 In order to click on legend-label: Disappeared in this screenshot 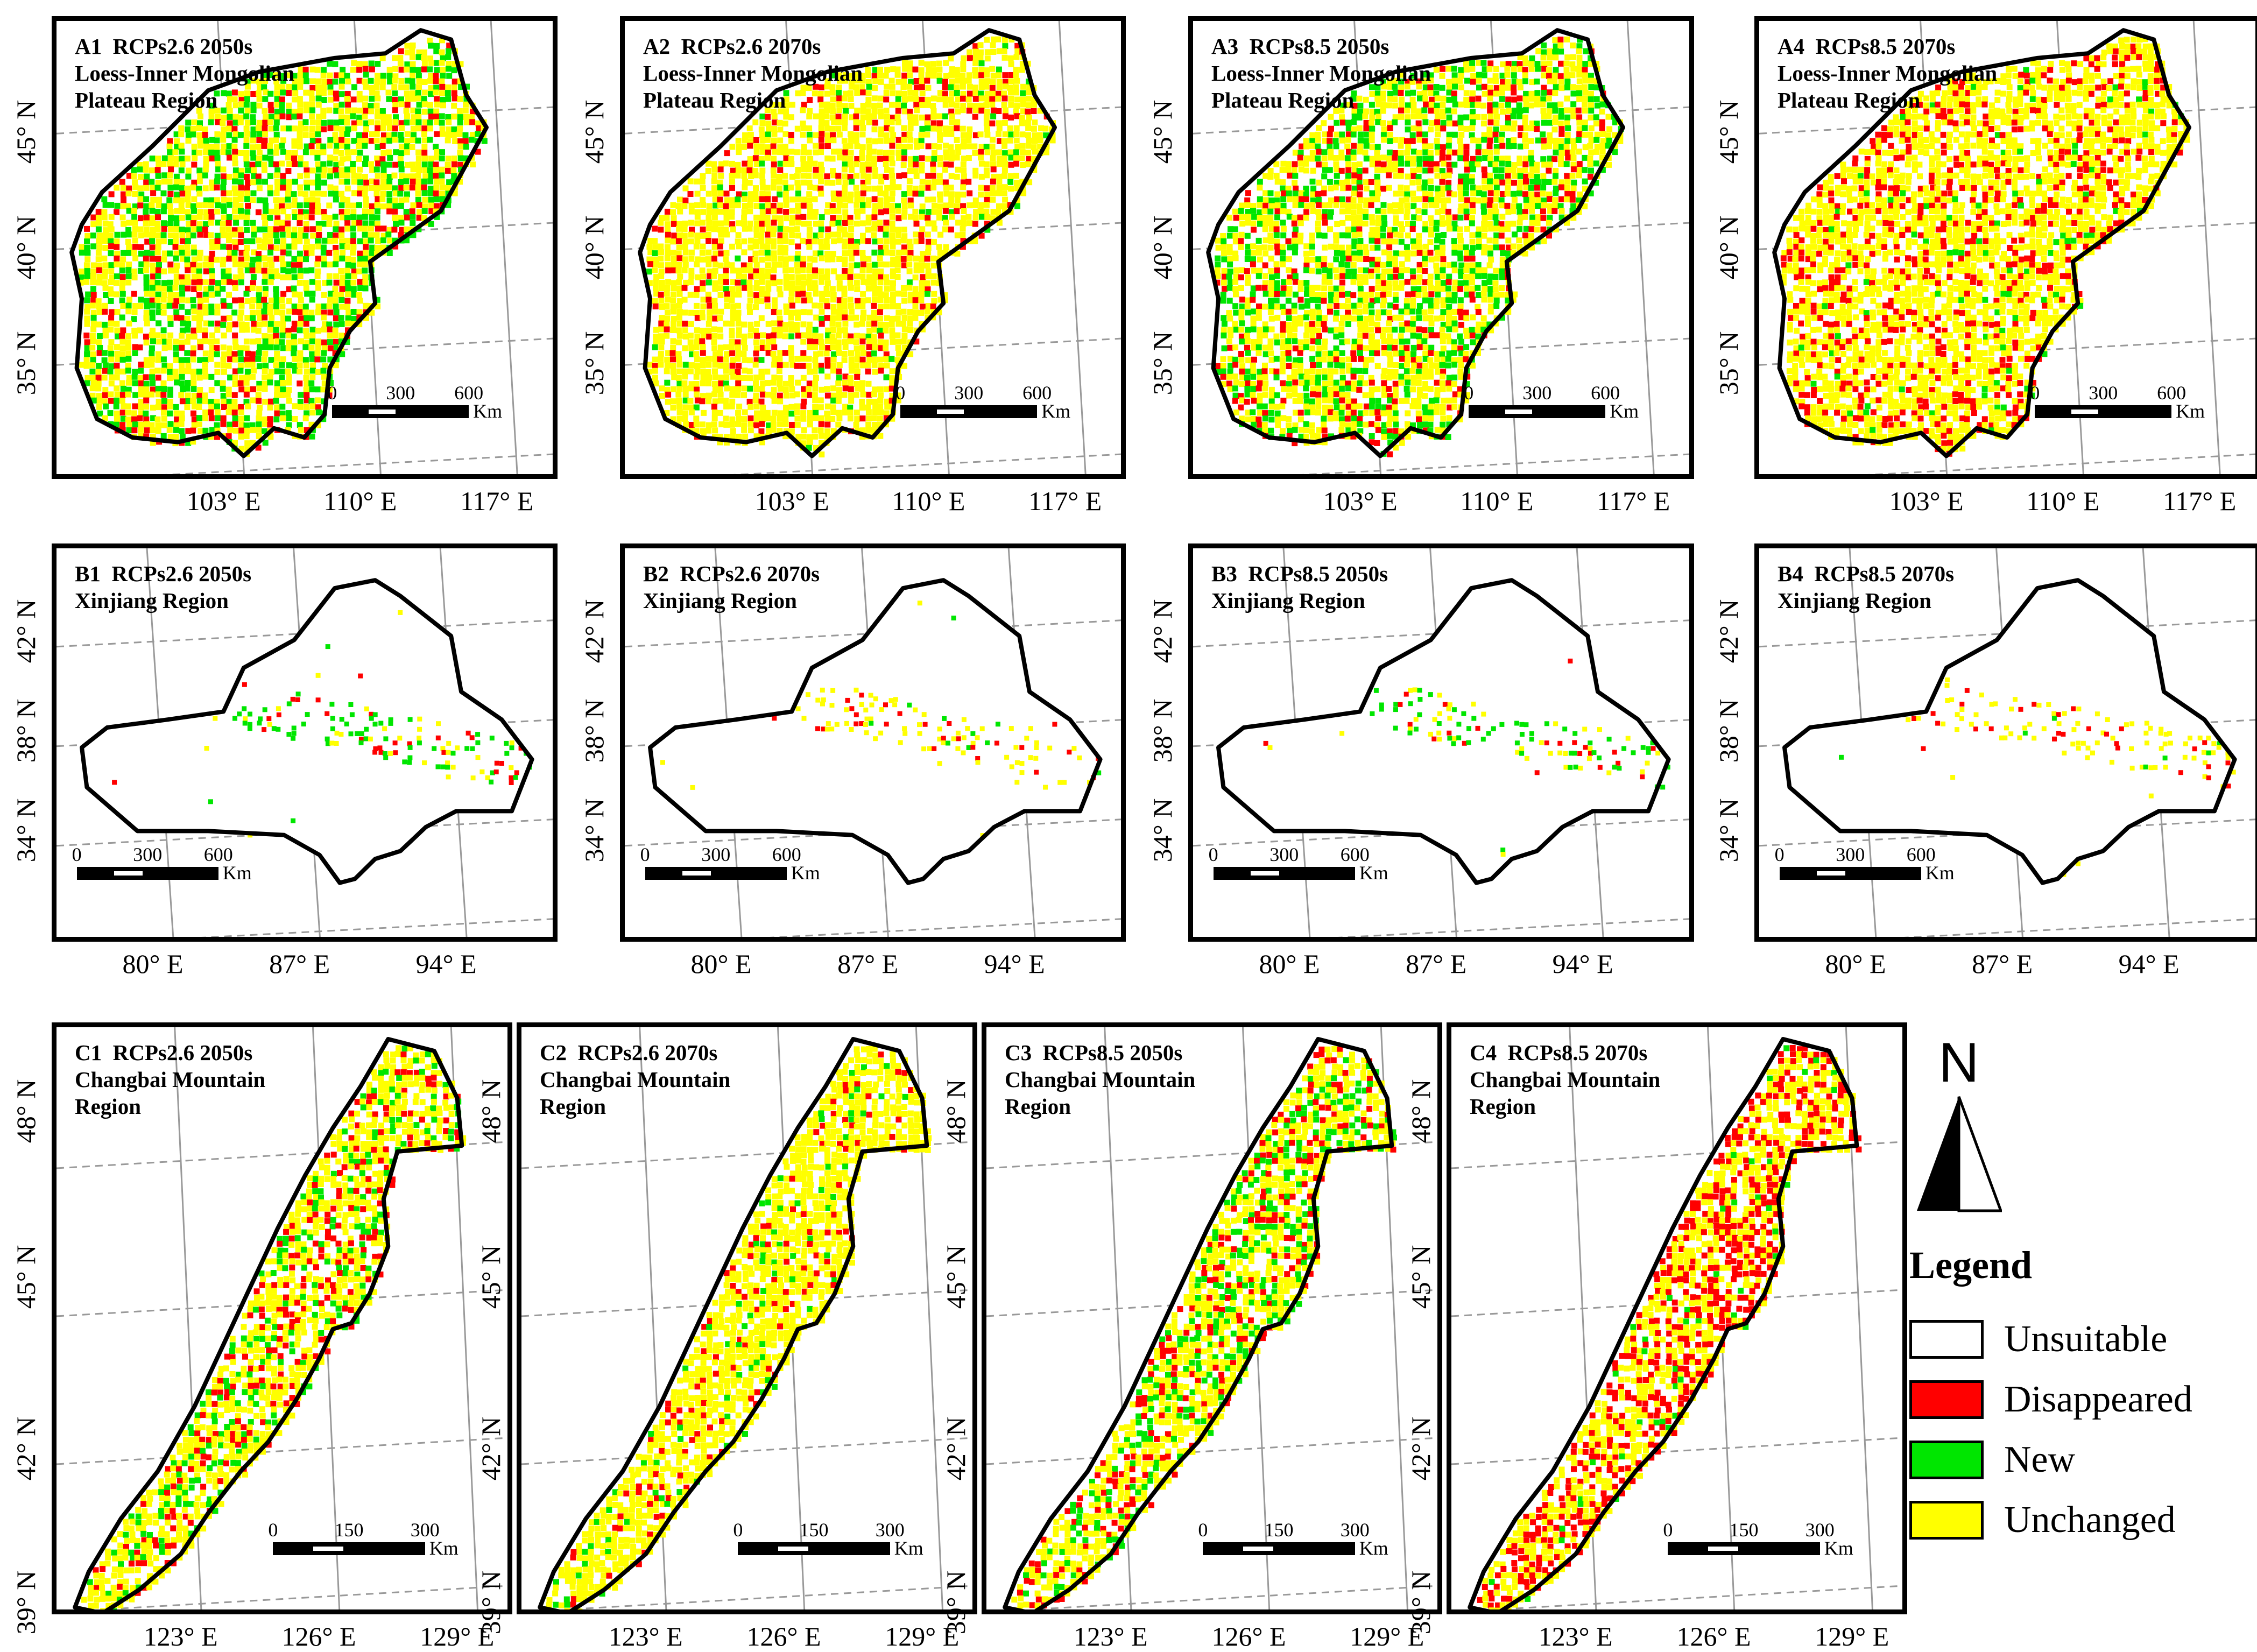, I will do `click(2098, 1399)`.